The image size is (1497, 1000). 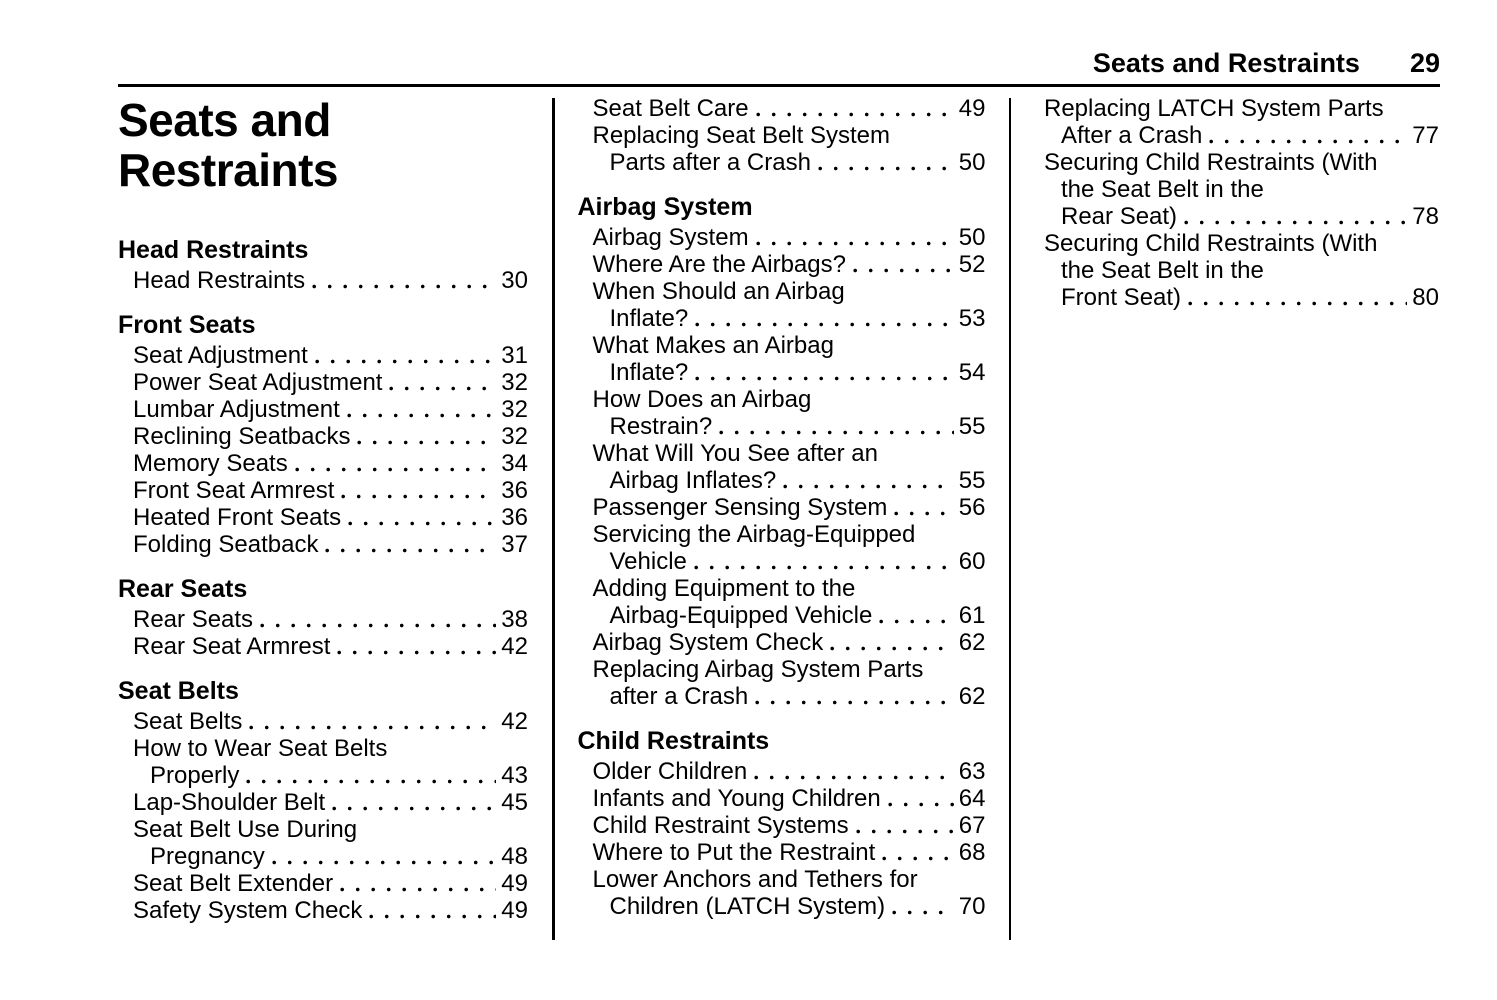 I want to click on toc-entry-label: Inflate?, so click(x=649, y=372).